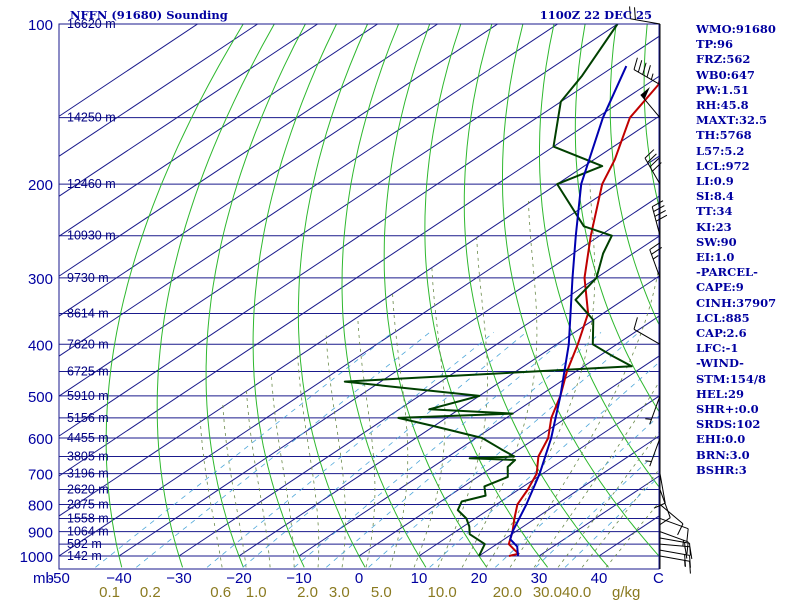 This screenshot has width=800, height=600. Describe the element at coordinates (88, 372) in the screenshot. I see `height-label: 6725 m` at that location.